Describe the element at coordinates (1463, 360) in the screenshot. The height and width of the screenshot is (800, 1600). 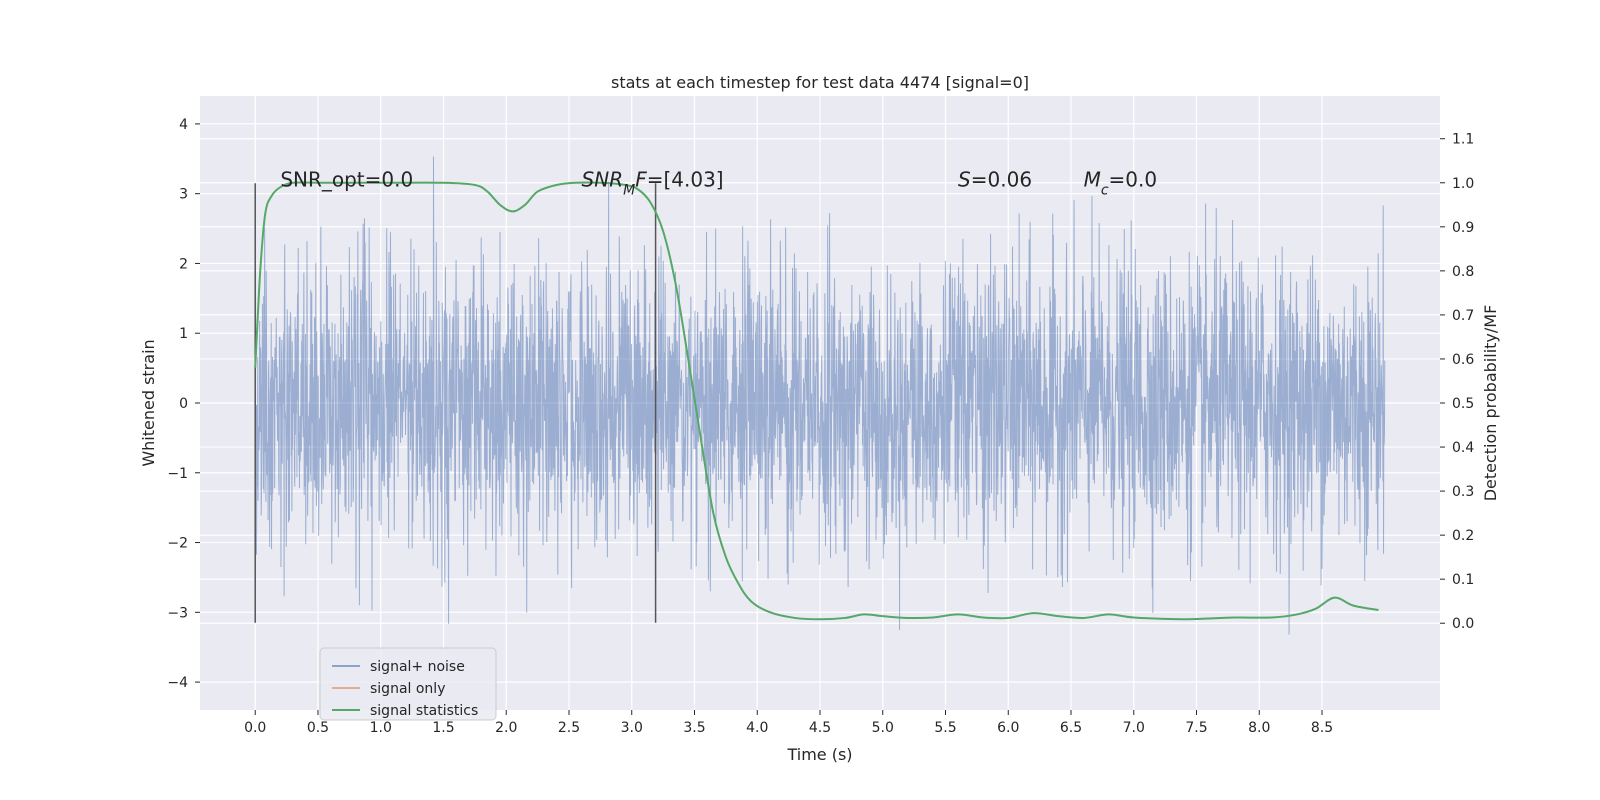
I see `y2-tick-label: 0.6` at that location.